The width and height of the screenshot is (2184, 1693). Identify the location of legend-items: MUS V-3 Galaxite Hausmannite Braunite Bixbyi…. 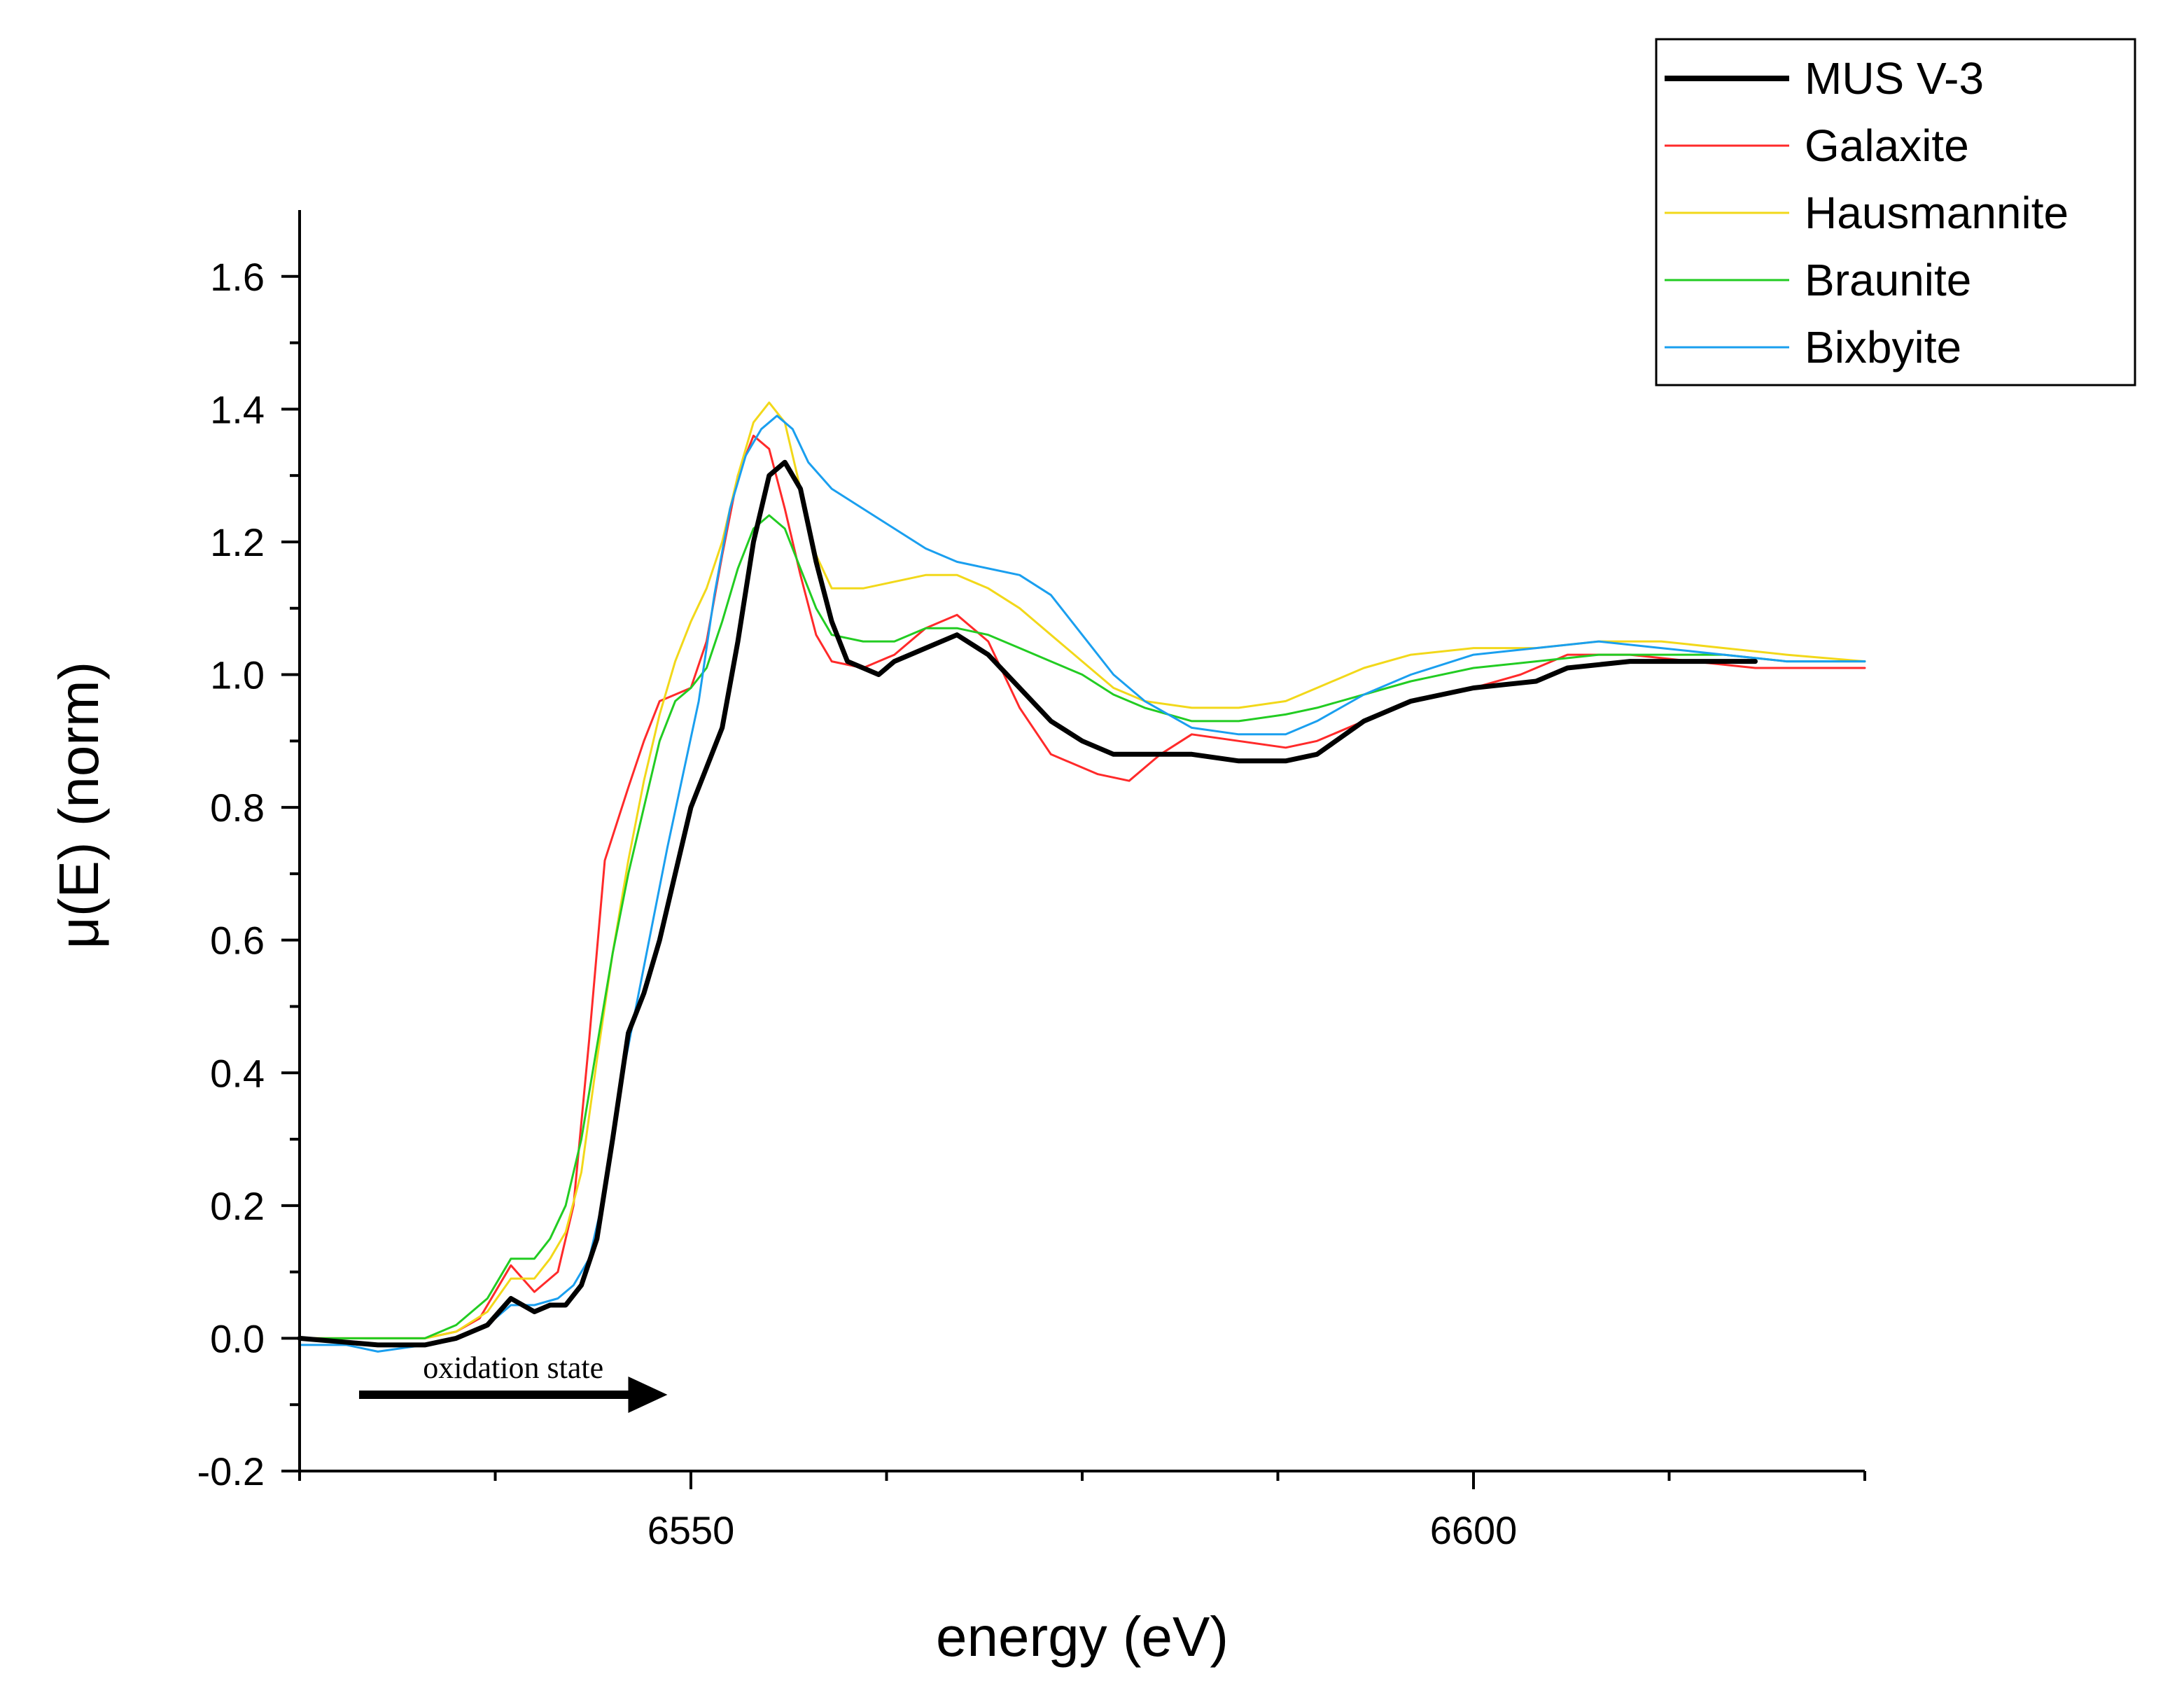
(1866, 212).